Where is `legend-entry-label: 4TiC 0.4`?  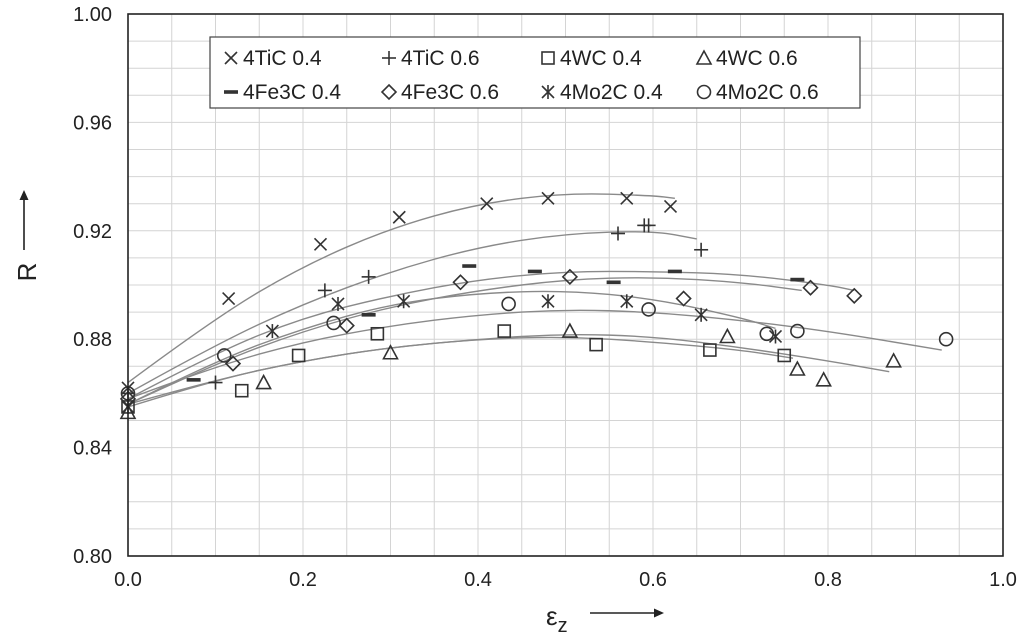
legend-entry-label: 4TiC 0.4 is located at coordinates (282, 58).